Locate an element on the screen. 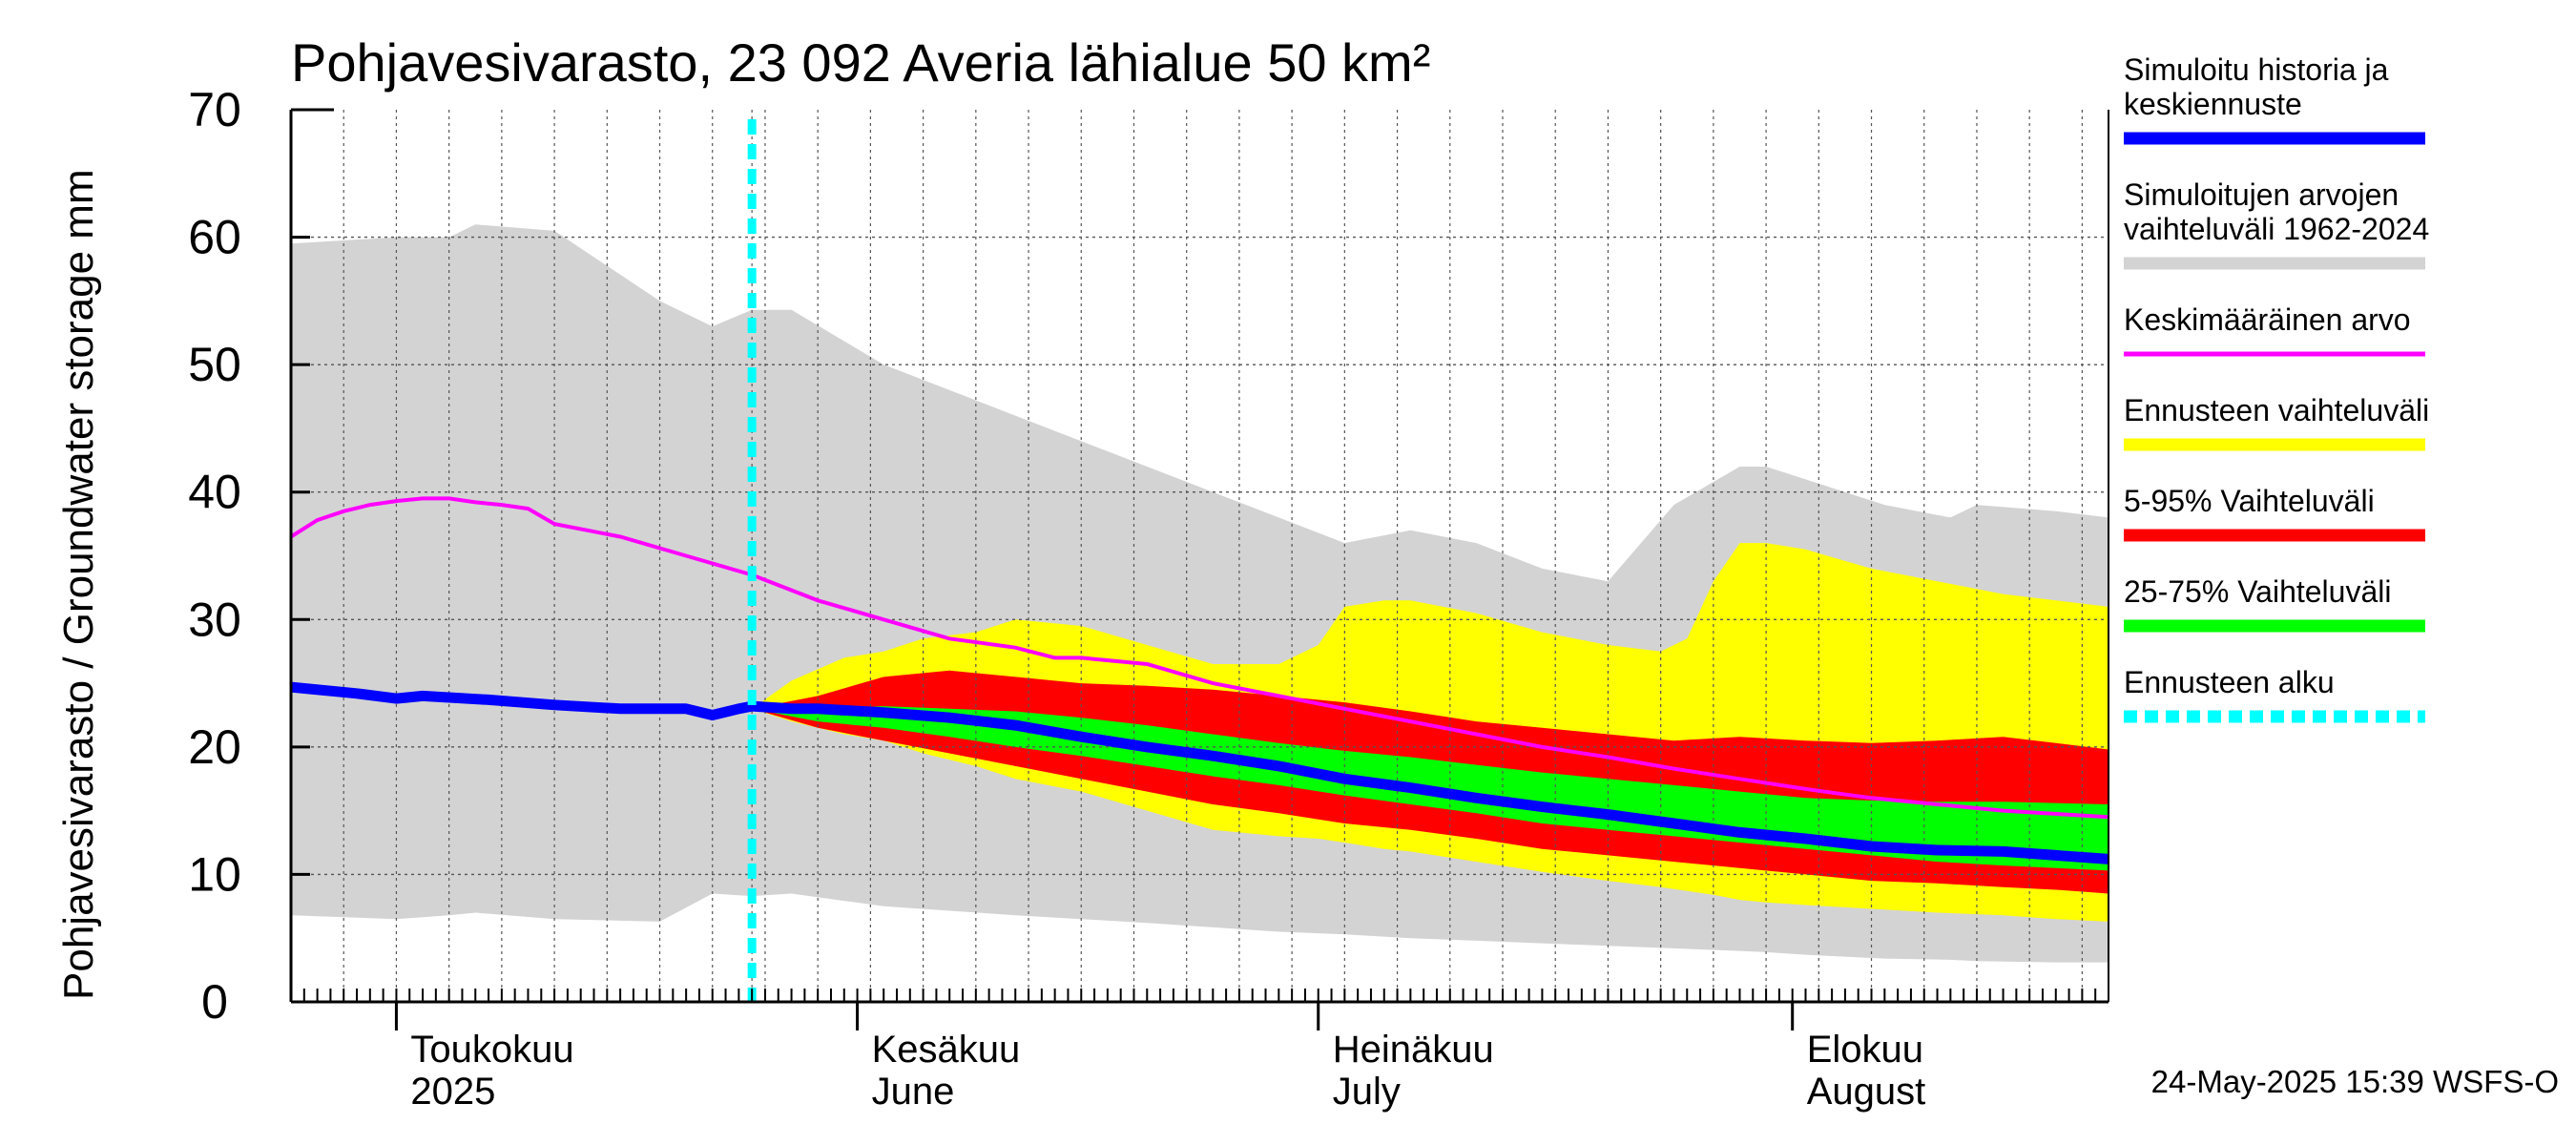  legend-label: vaihteluväli 1962-2024 is located at coordinates (2276, 229).